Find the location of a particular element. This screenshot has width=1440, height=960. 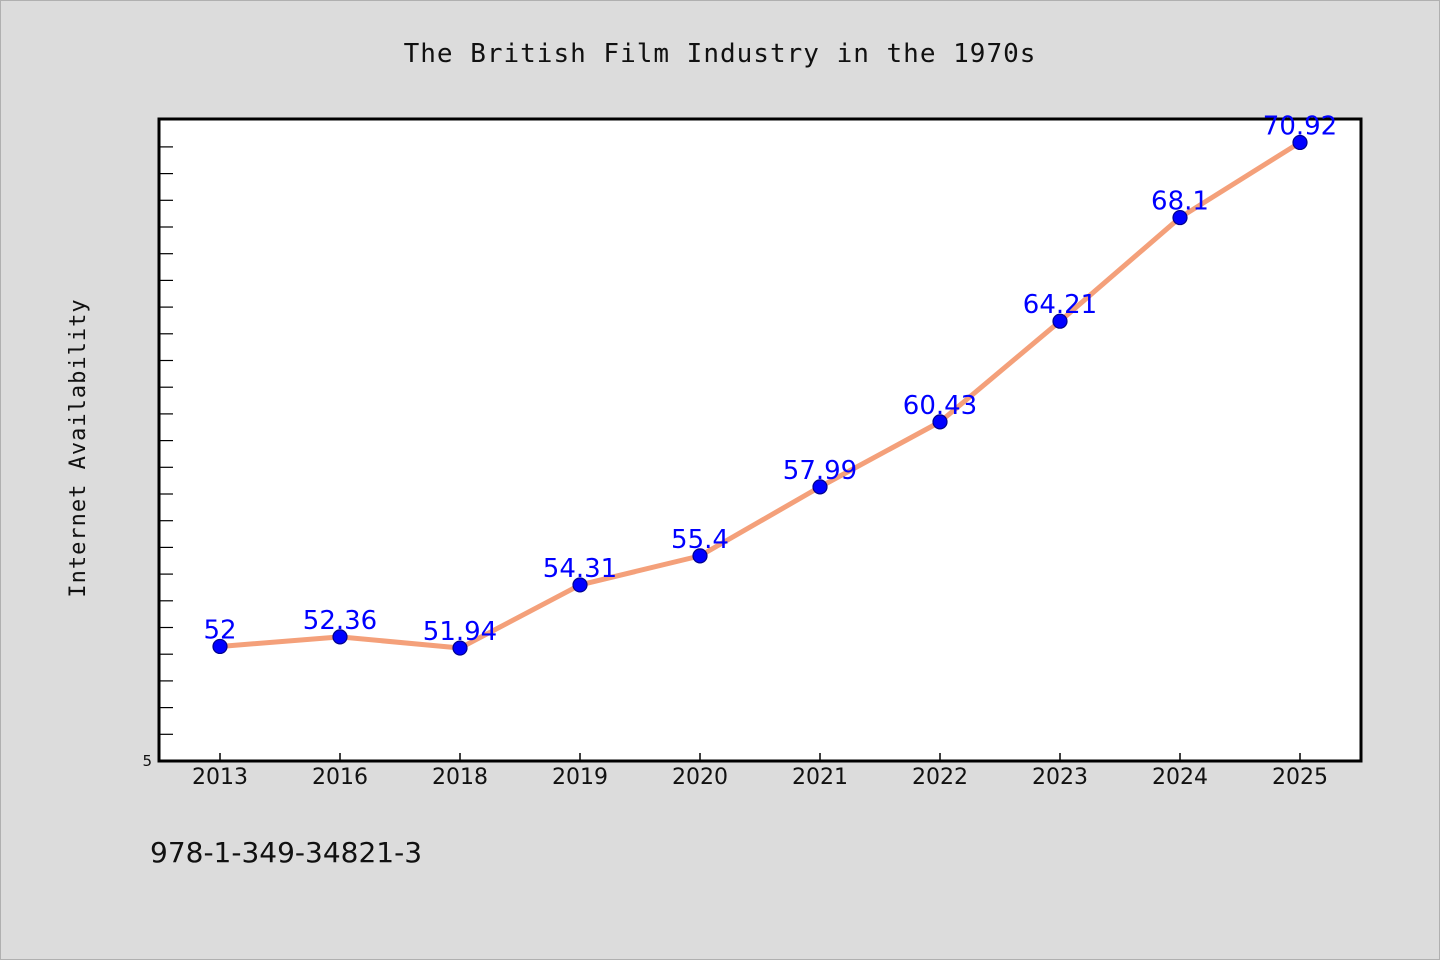

y-axis-label: Internet Availability is located at coordinates (78, 447).